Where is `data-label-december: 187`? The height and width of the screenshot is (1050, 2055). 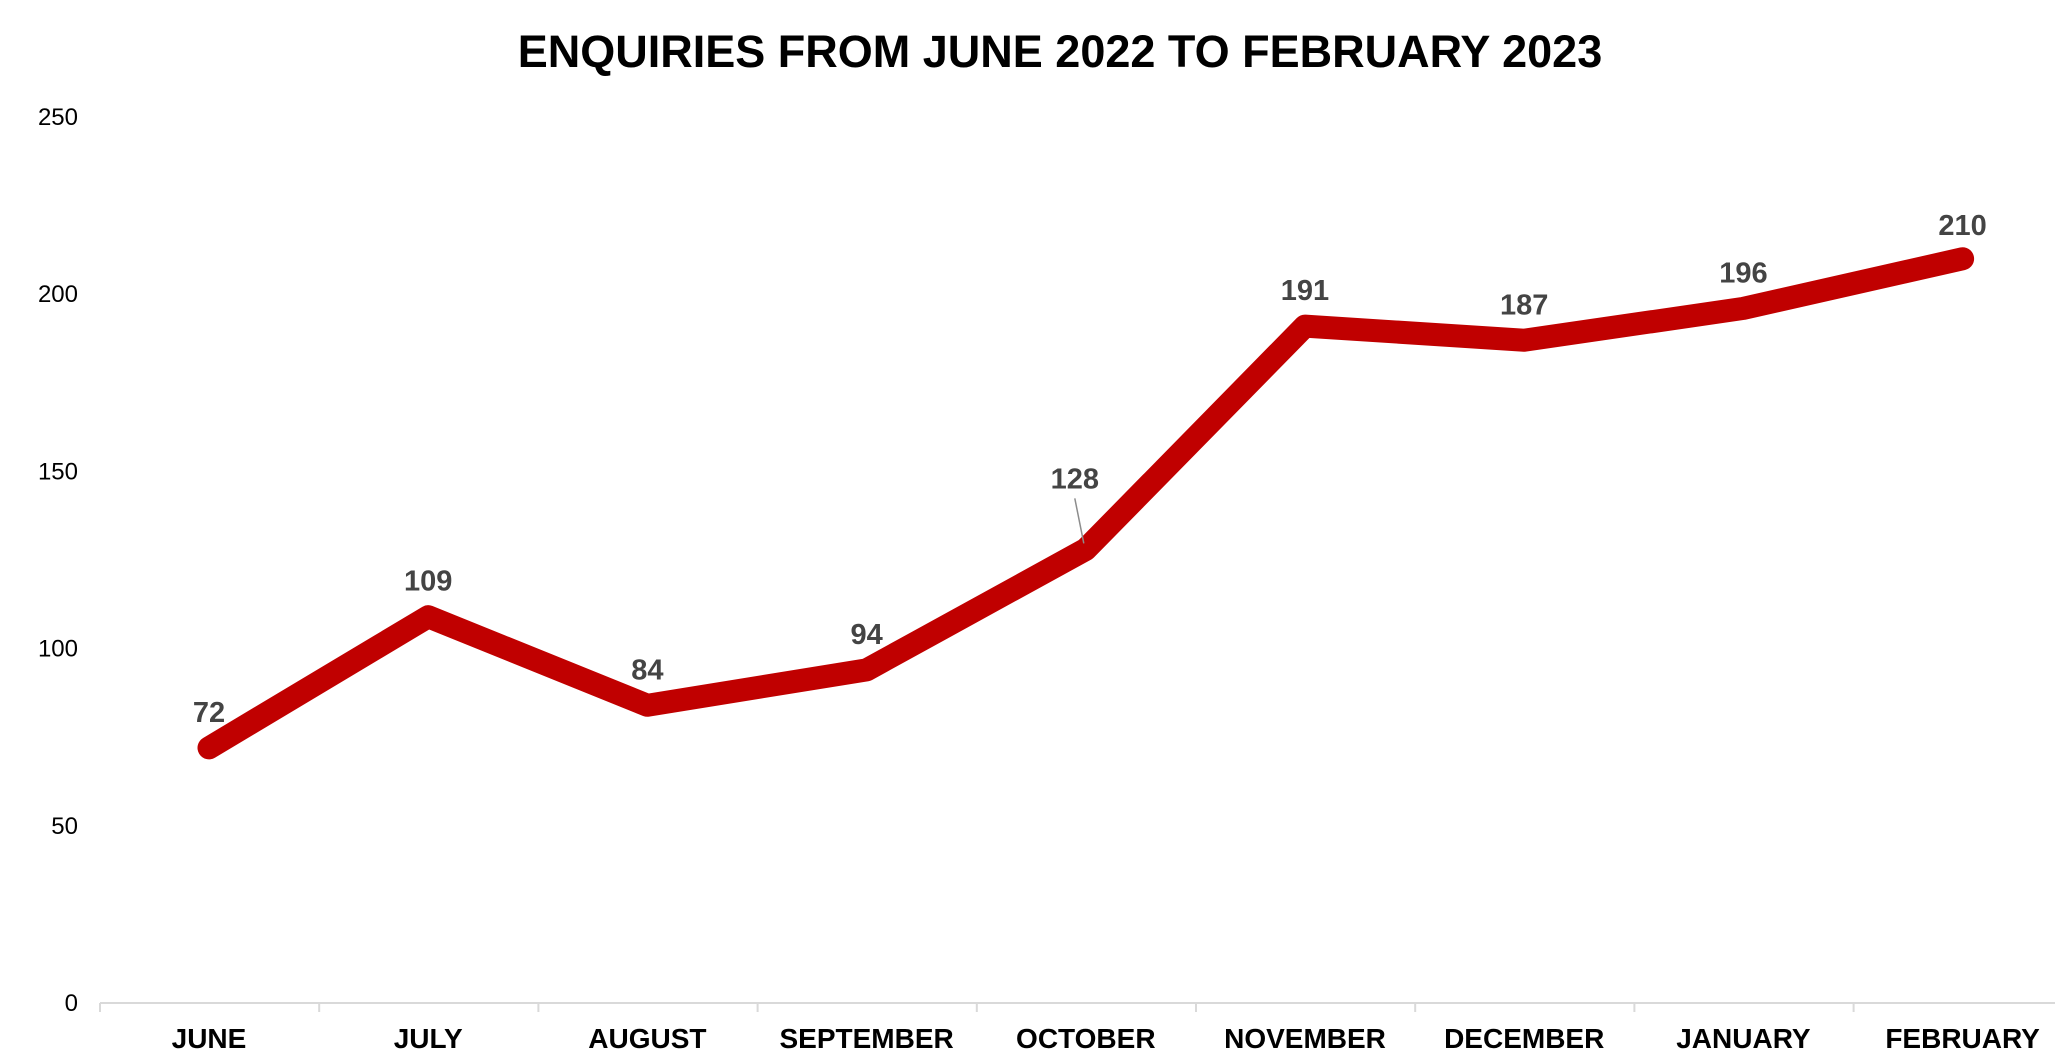 data-label-december: 187 is located at coordinates (1524, 305).